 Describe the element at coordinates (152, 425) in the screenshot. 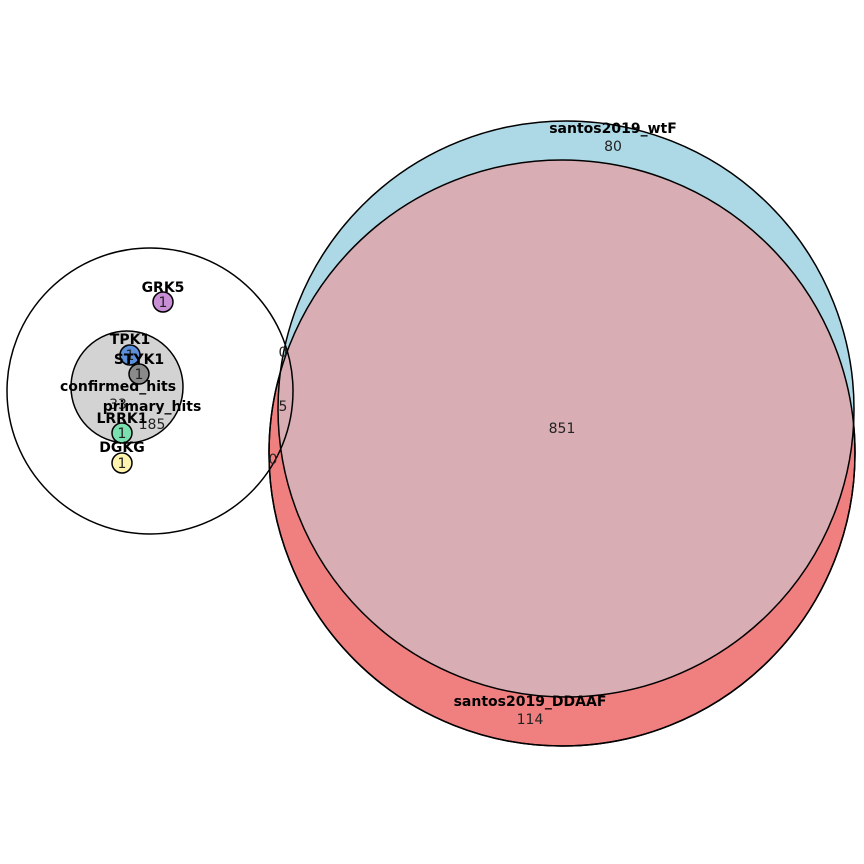

I see `primary-hits-count: 185` at that location.